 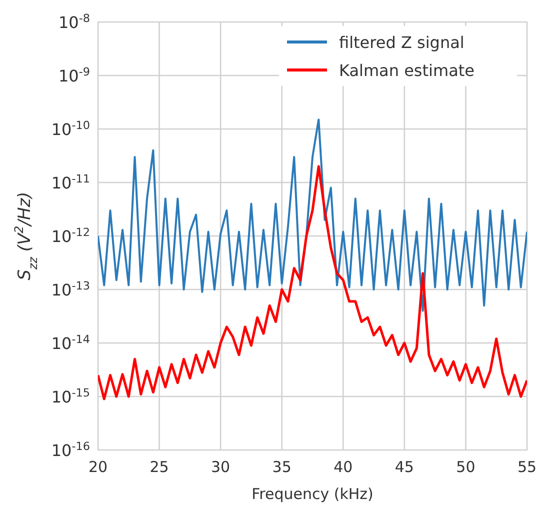 What do you see at coordinates (282, 467) in the screenshot?
I see `x-tick-label: 35` at bounding box center [282, 467].